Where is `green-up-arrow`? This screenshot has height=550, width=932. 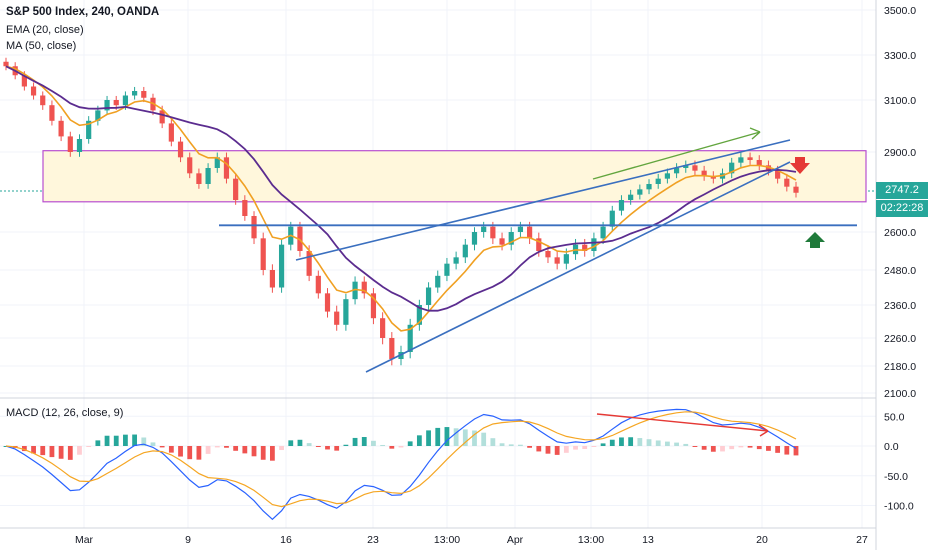 green-up-arrow is located at coordinates (815, 240).